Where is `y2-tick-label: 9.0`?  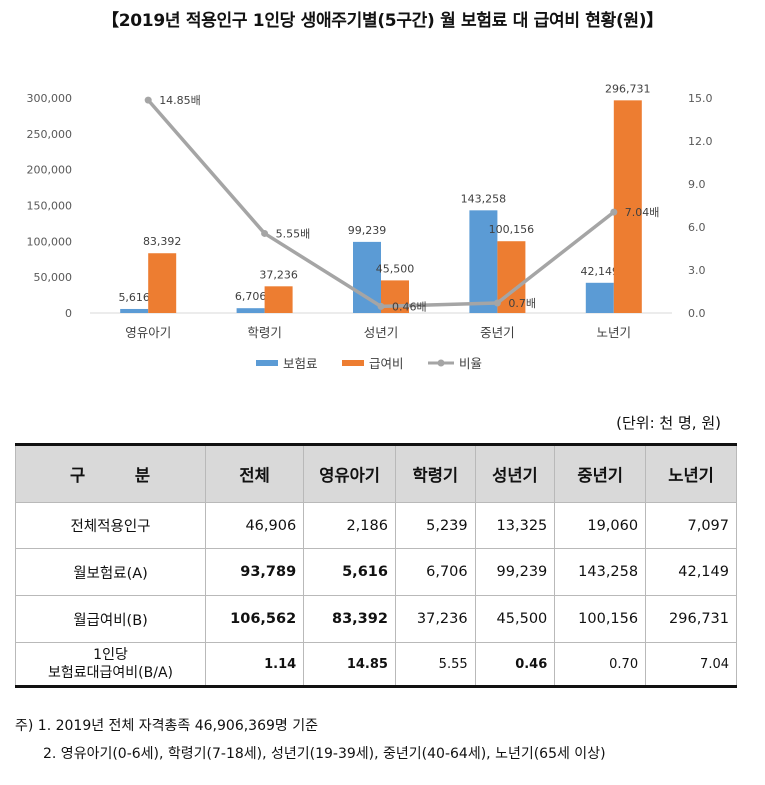
y2-tick-label: 9.0 is located at coordinates (697, 184).